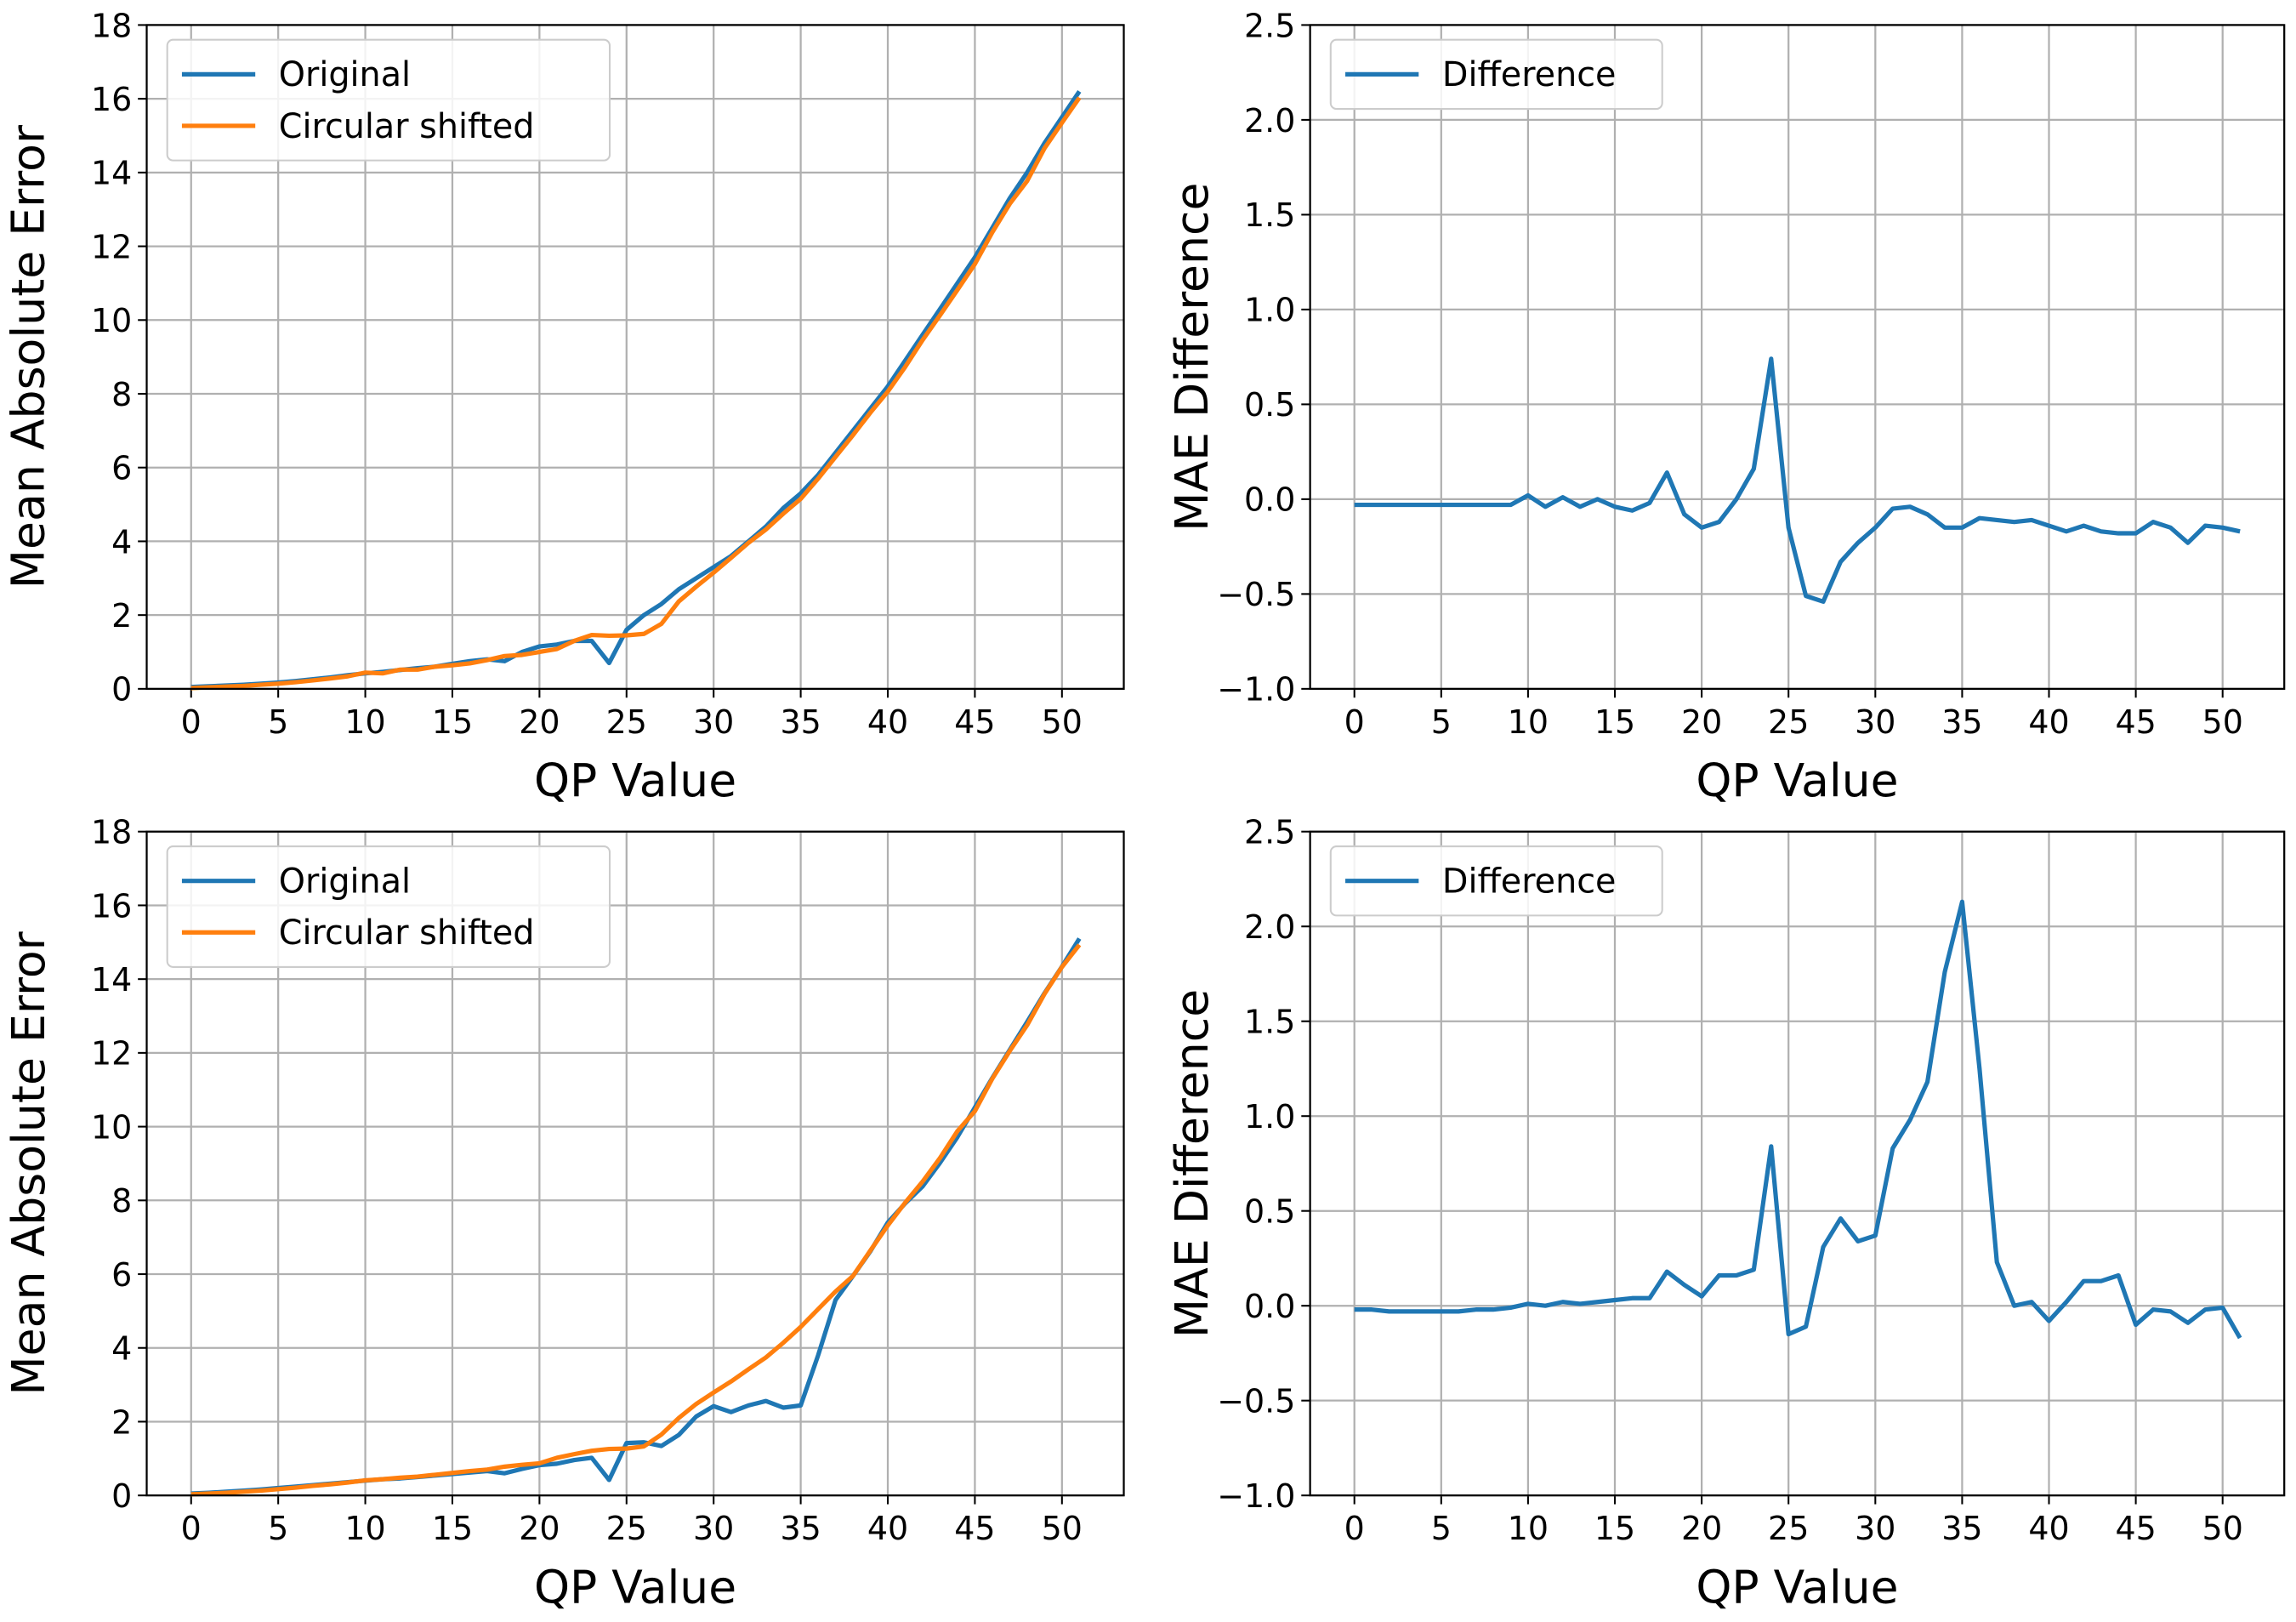 The height and width of the screenshot is (1622, 2296). I want to click on x-tick-label: 15, so click(1614, 1528).